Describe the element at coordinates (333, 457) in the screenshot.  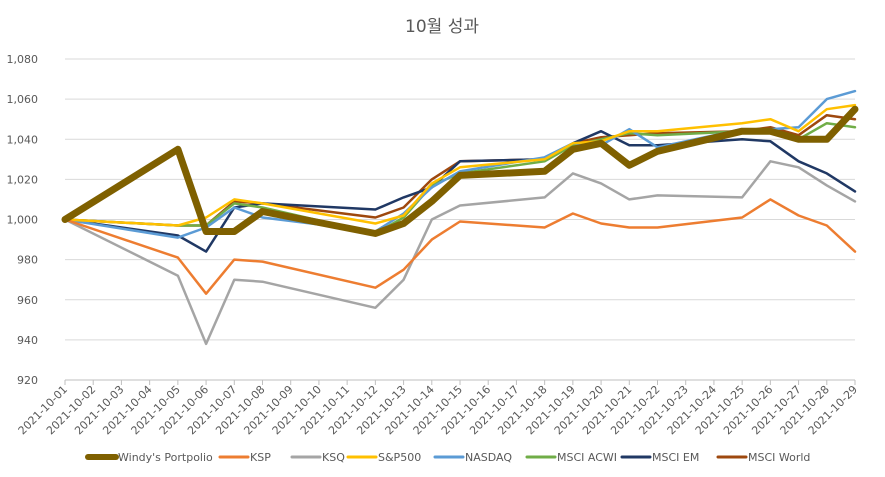
I see `legend-label: KSQ` at that location.